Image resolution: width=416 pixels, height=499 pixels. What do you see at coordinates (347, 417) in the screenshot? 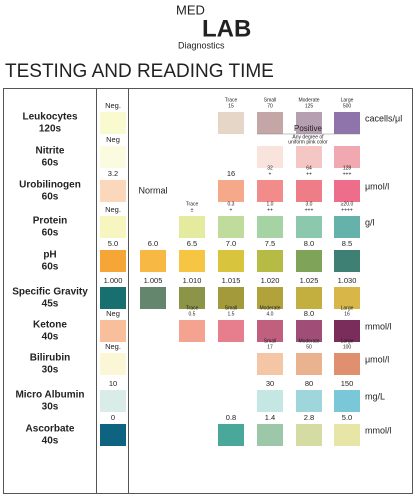
I see `level-label: 5.0` at bounding box center [347, 417].